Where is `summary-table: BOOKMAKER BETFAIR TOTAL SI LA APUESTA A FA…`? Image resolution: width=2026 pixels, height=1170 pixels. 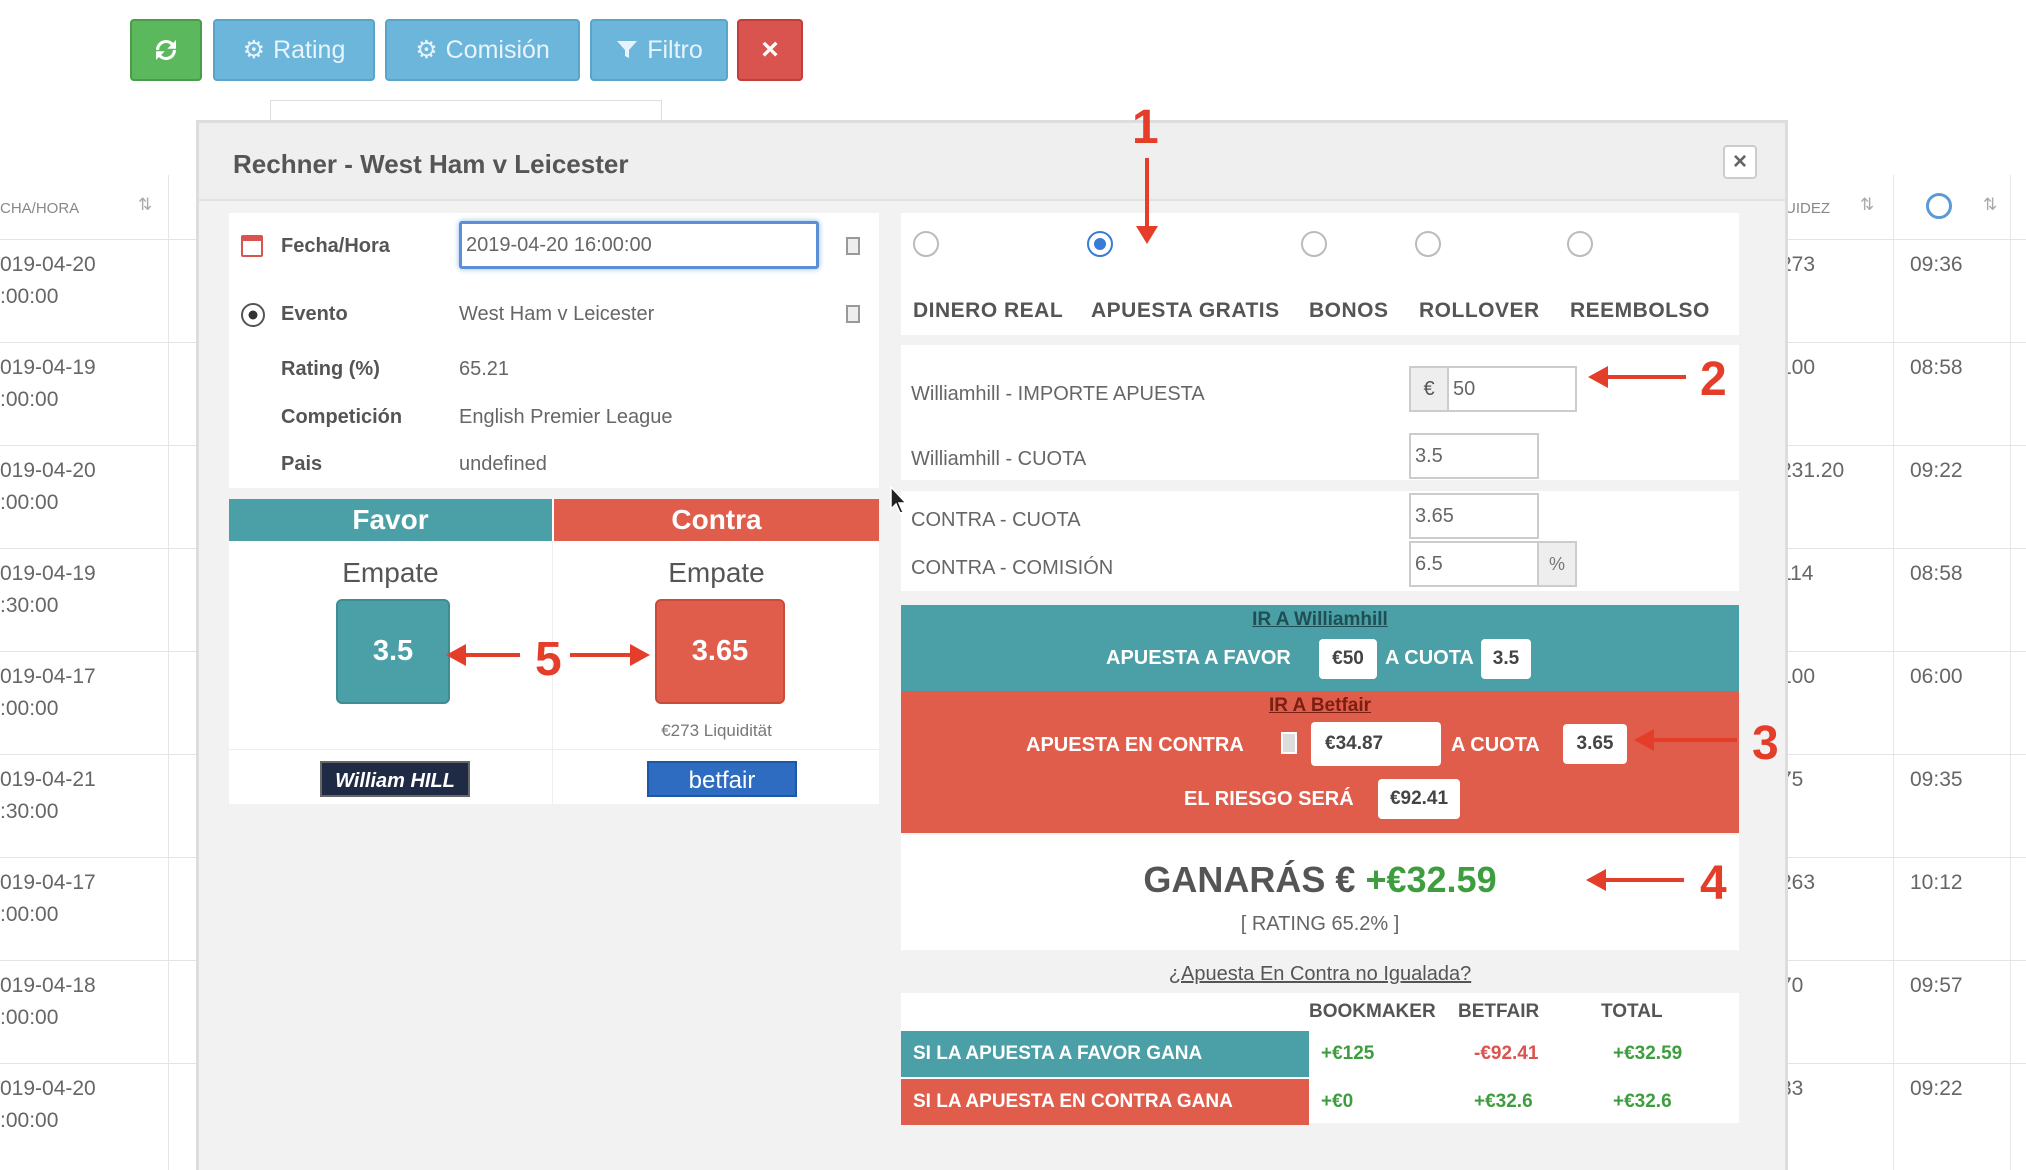
summary-table: BOOKMAKER BETFAIR TOTAL SI LA APUESTA A FA… is located at coordinates (1320, 1059).